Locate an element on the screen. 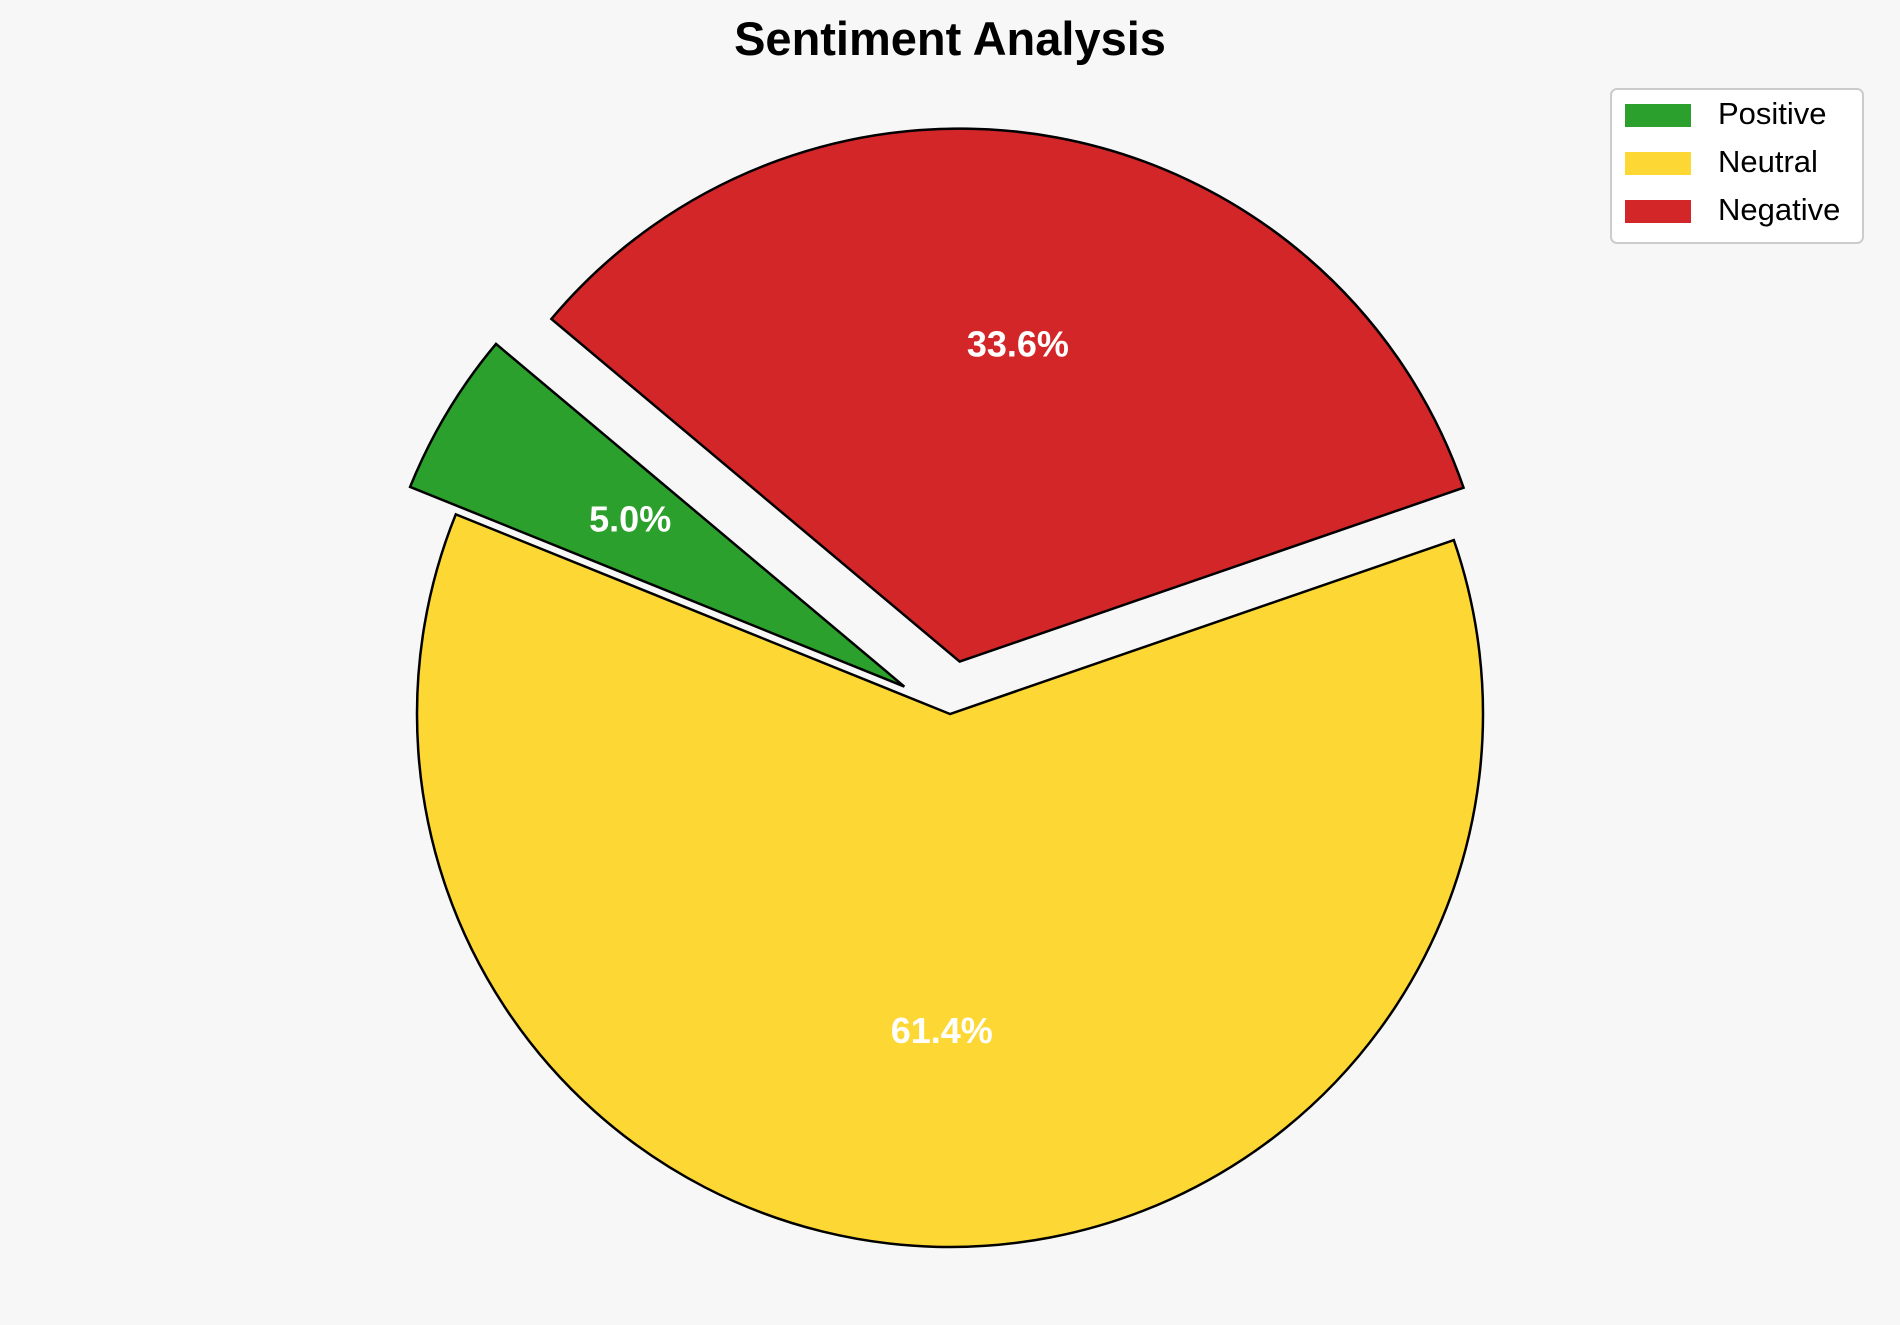  legend-swatch-positive is located at coordinates (1658, 115).